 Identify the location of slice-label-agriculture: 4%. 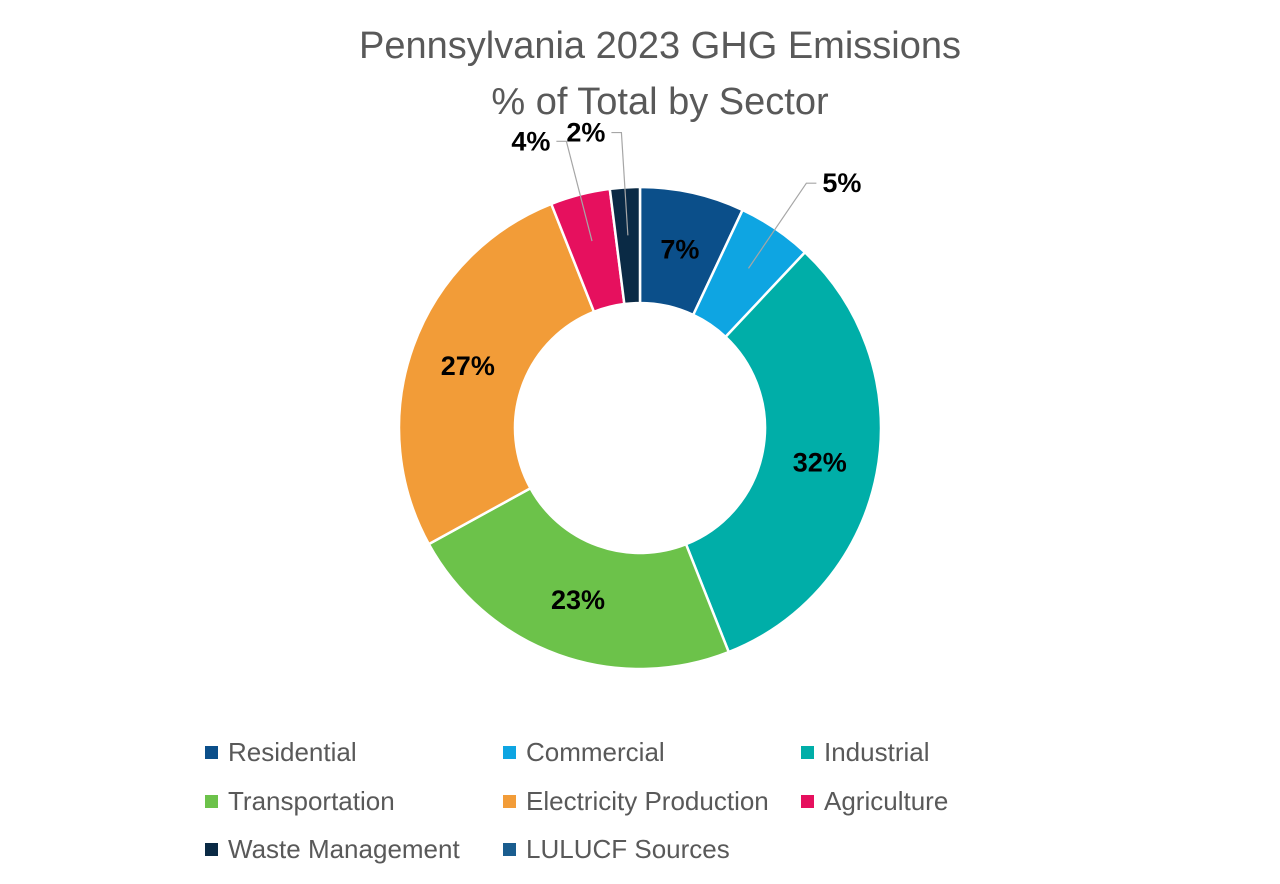
(530, 141).